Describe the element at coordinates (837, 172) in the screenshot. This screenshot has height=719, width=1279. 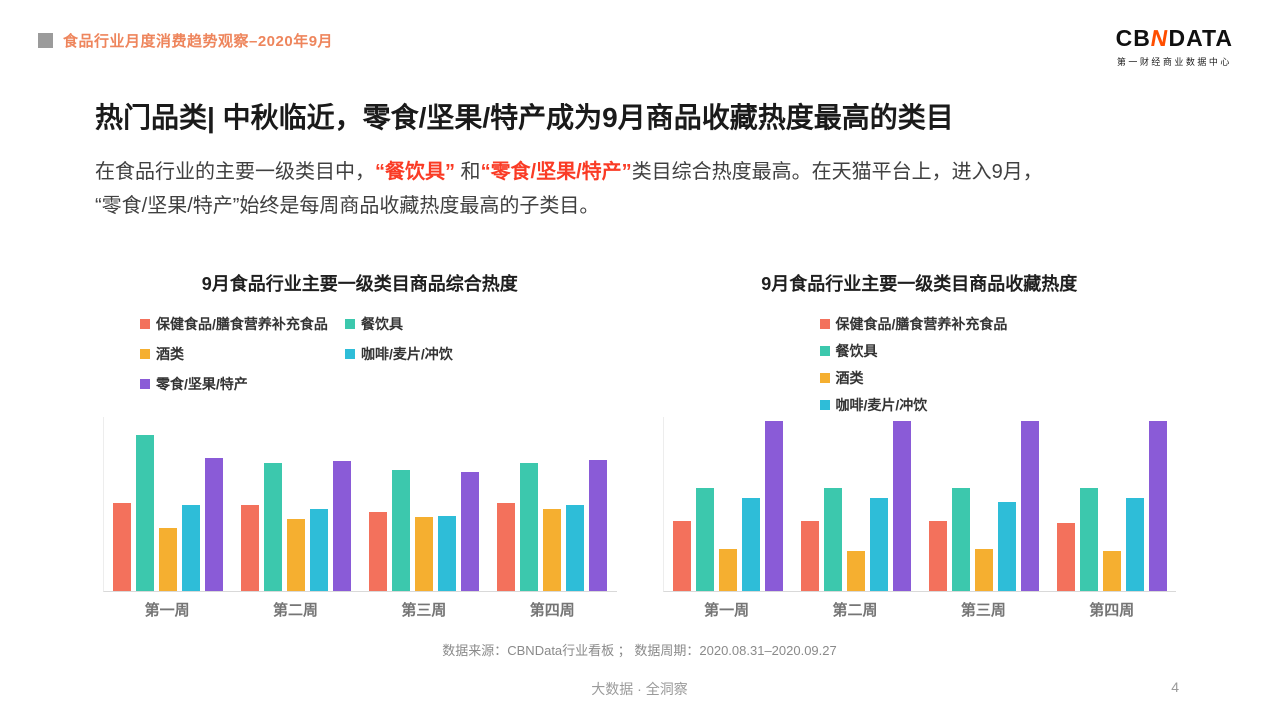
I see `paragraph-text-3: 类目综合热度最高。在天猫平台上，进入9月，` at that location.